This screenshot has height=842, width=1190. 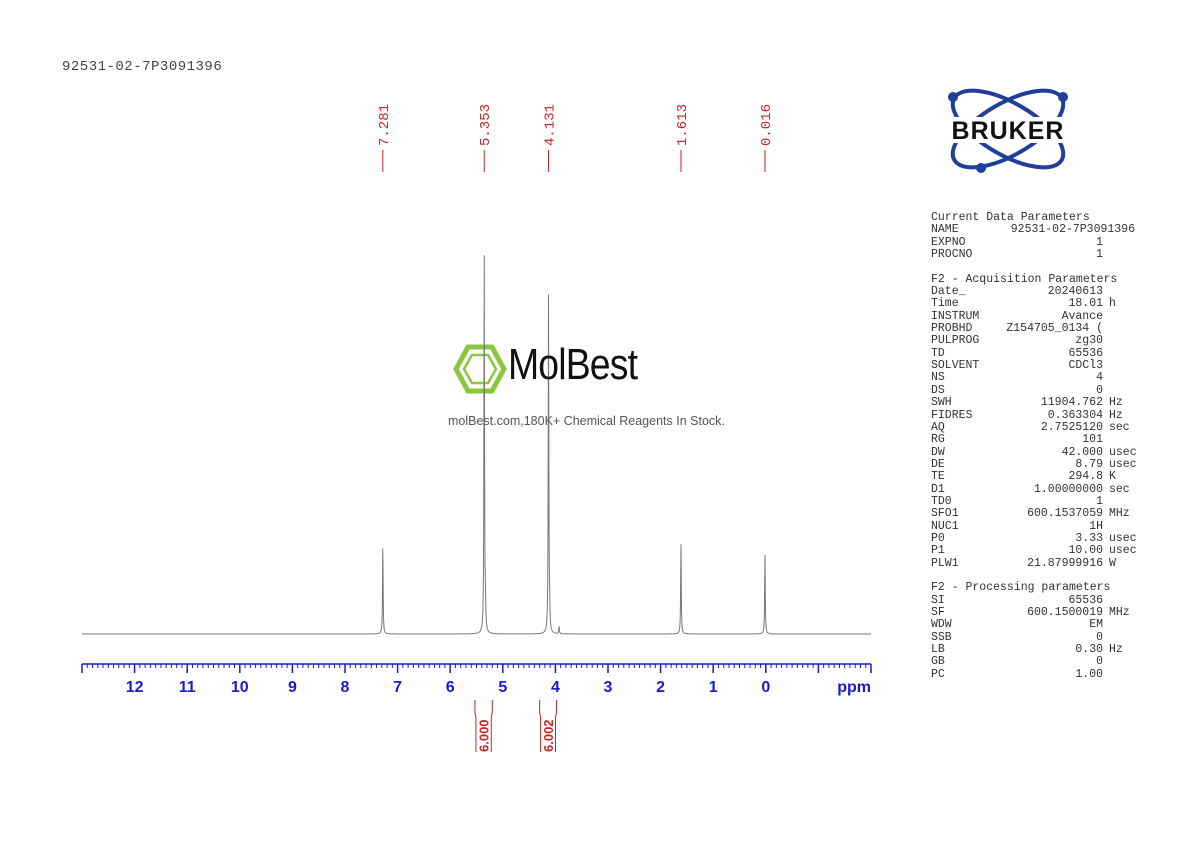 I want to click on param-key: DS, so click(x=938, y=390).